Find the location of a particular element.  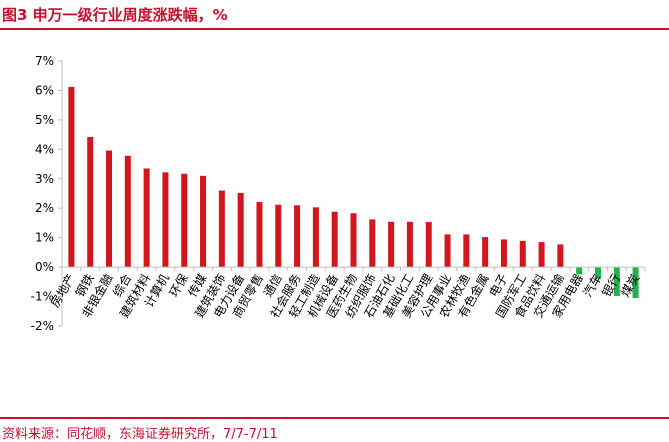

bar-通信 is located at coordinates (278, 236).